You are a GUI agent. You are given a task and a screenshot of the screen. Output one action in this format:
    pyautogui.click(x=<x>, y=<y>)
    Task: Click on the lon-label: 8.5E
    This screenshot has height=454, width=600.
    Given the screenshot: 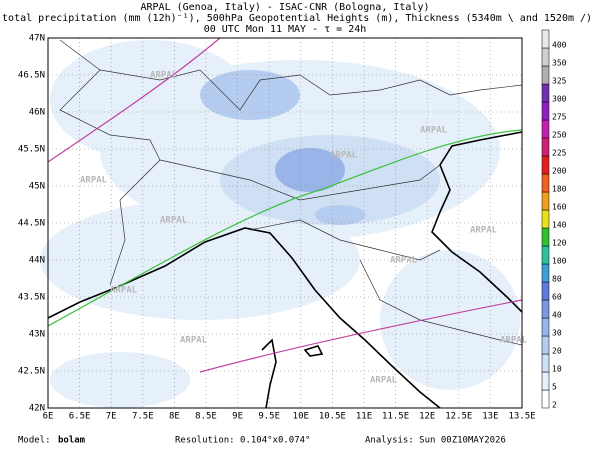 What is the action you would take?
    pyautogui.click(x=206, y=417)
    